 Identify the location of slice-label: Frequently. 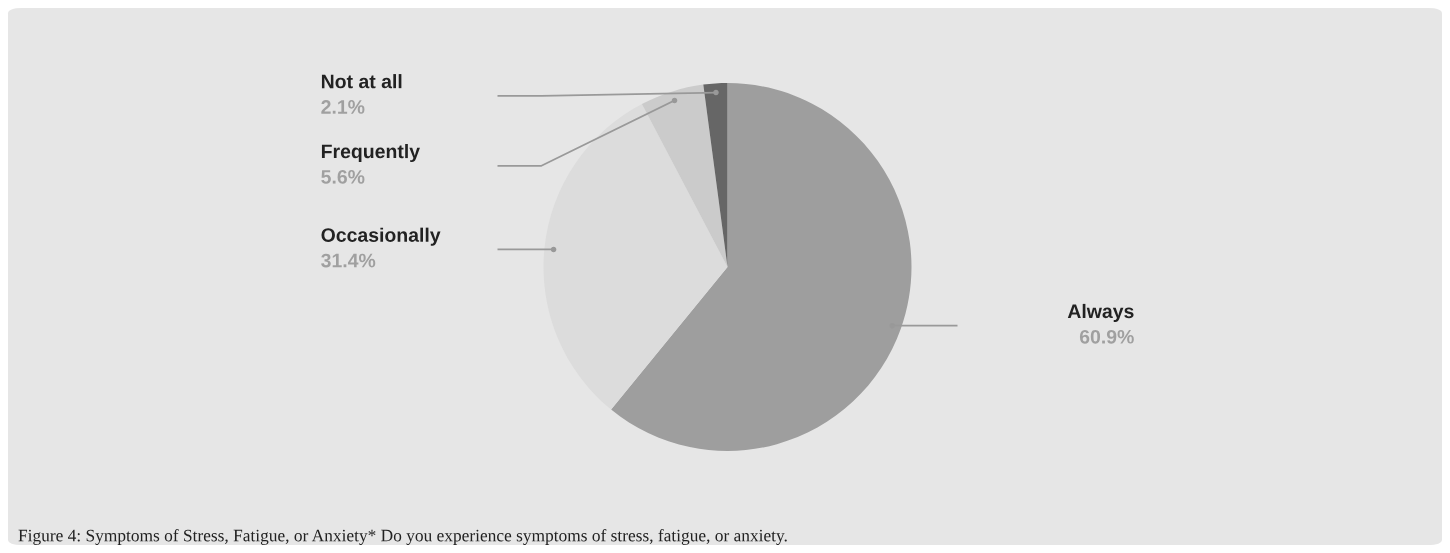
(370, 153).